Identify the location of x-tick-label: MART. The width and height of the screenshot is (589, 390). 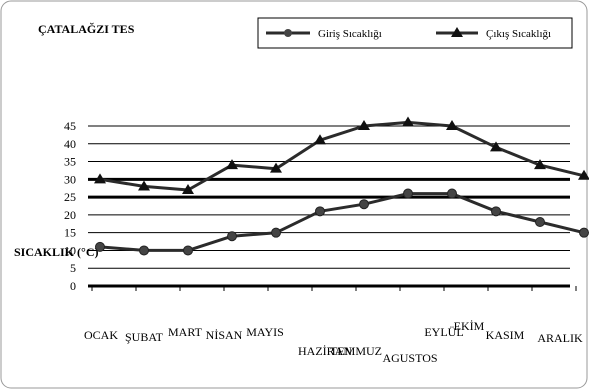
(185, 332).